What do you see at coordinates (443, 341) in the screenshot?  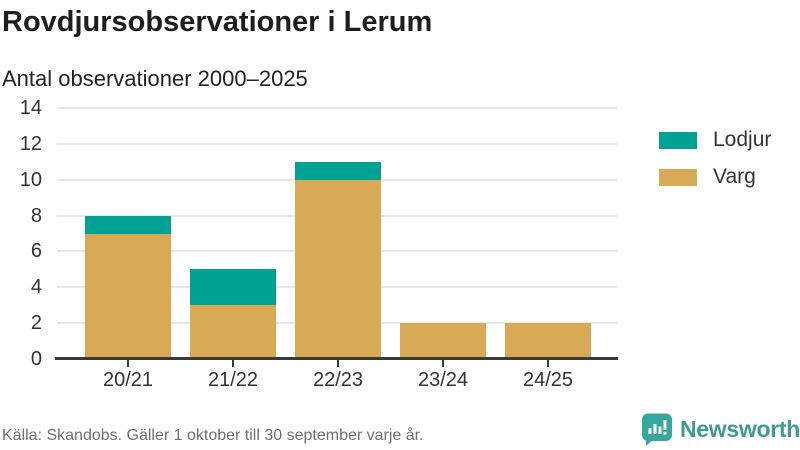 I see `bar-23-24-varg` at bounding box center [443, 341].